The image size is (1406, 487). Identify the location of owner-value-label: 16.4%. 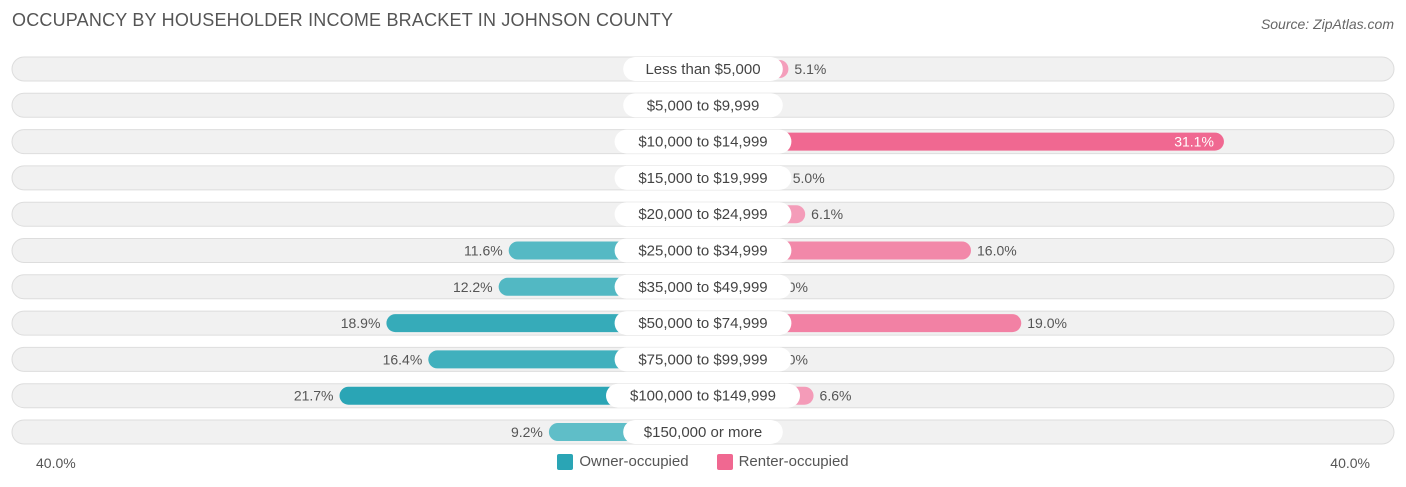
(403, 359).